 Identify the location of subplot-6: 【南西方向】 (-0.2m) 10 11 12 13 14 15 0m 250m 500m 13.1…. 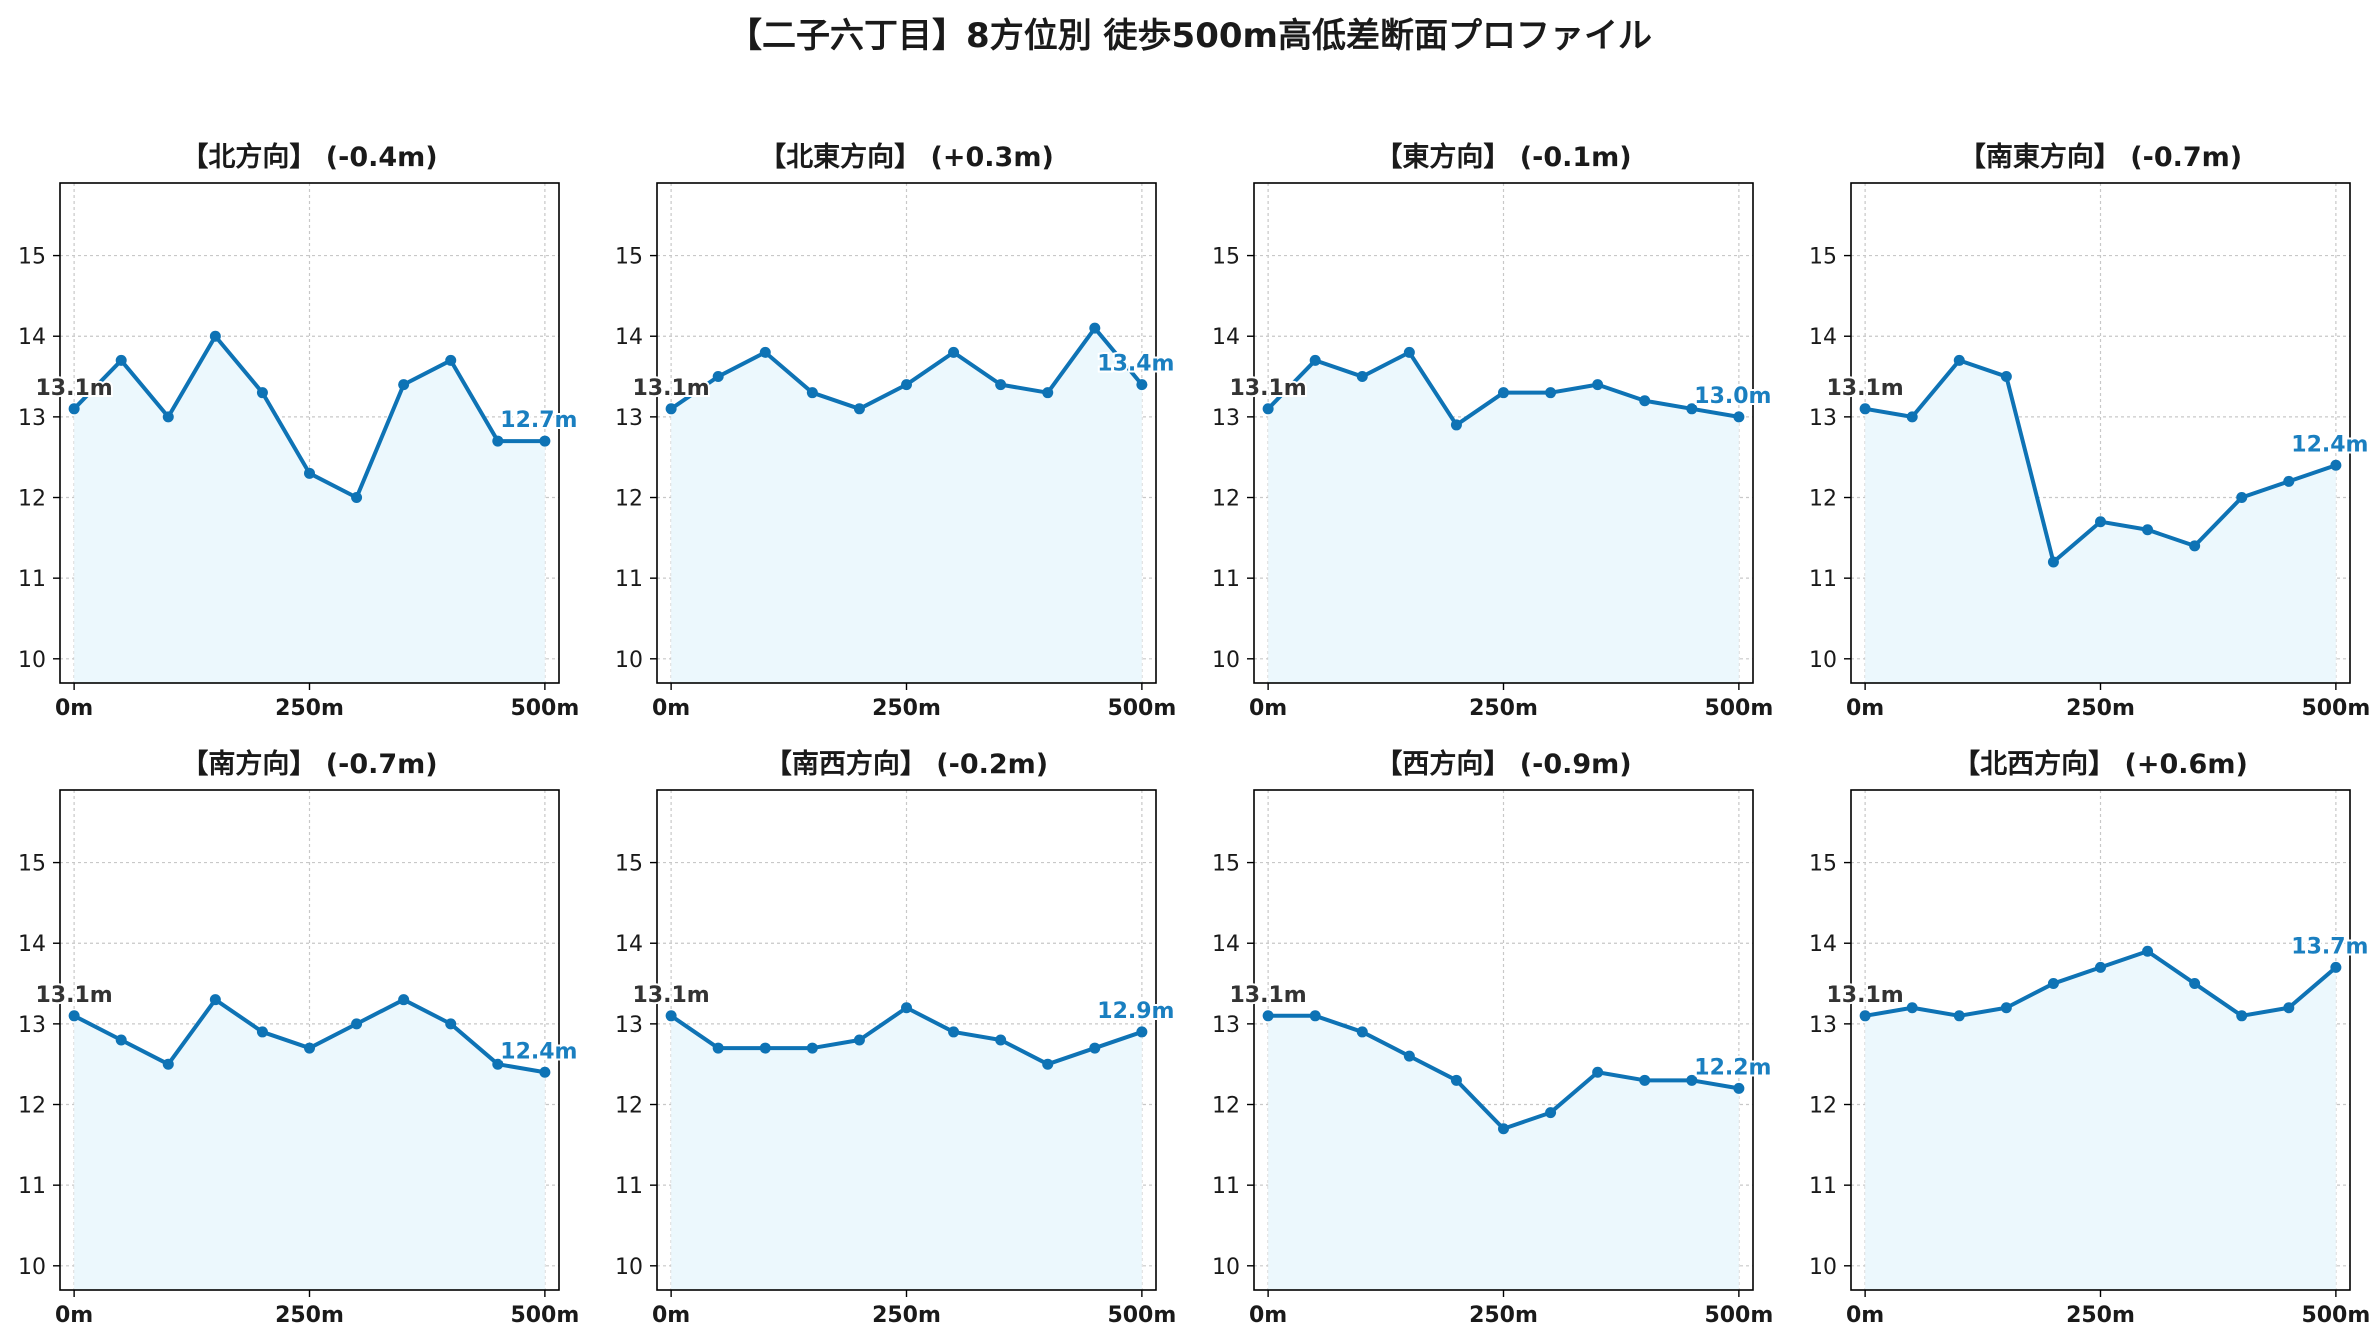
(895, 1038).